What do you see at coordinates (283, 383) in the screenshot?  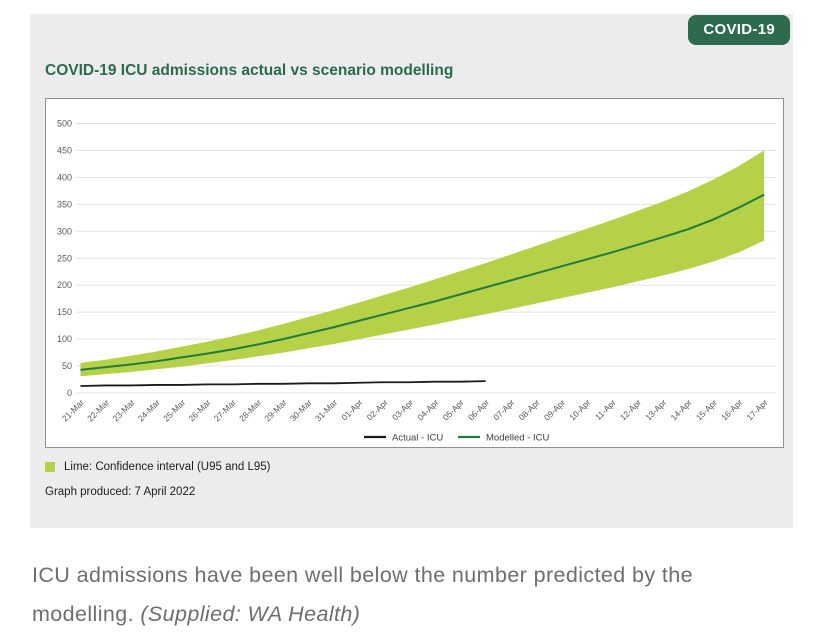 I see `actual-icu-line` at bounding box center [283, 383].